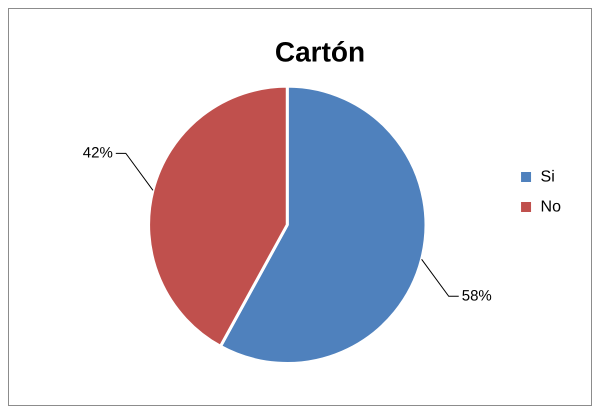 Image resolution: width=600 pixels, height=416 pixels. What do you see at coordinates (551, 207) in the screenshot?
I see `legend-label: No` at bounding box center [551, 207].